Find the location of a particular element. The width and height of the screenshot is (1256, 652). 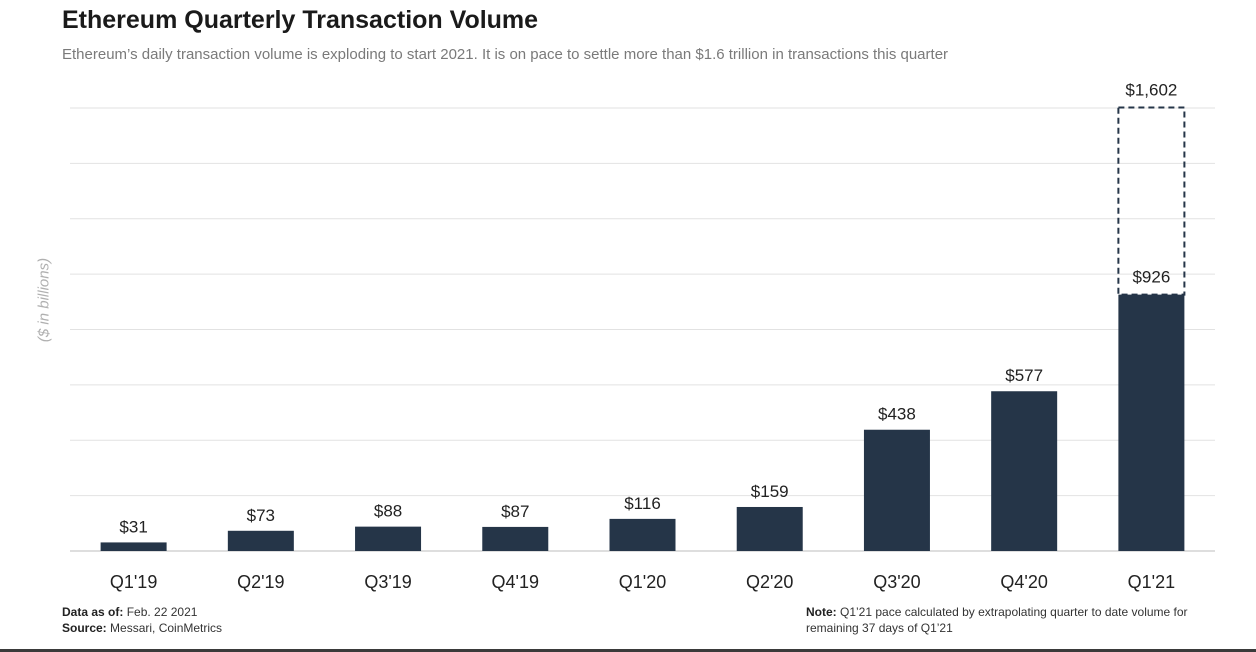

data-as-of: Data as of: Feb. 22 2021 is located at coordinates (142, 612).